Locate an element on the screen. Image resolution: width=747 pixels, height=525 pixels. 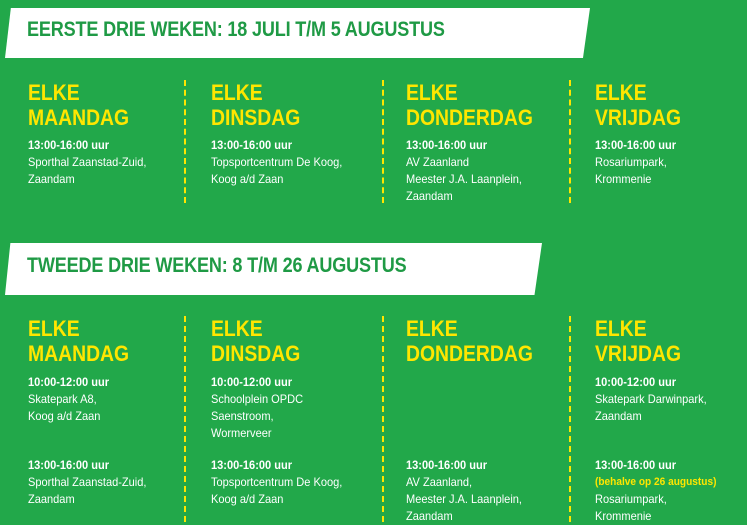
location-line: AV Zaanland, is located at coordinates (439, 482).